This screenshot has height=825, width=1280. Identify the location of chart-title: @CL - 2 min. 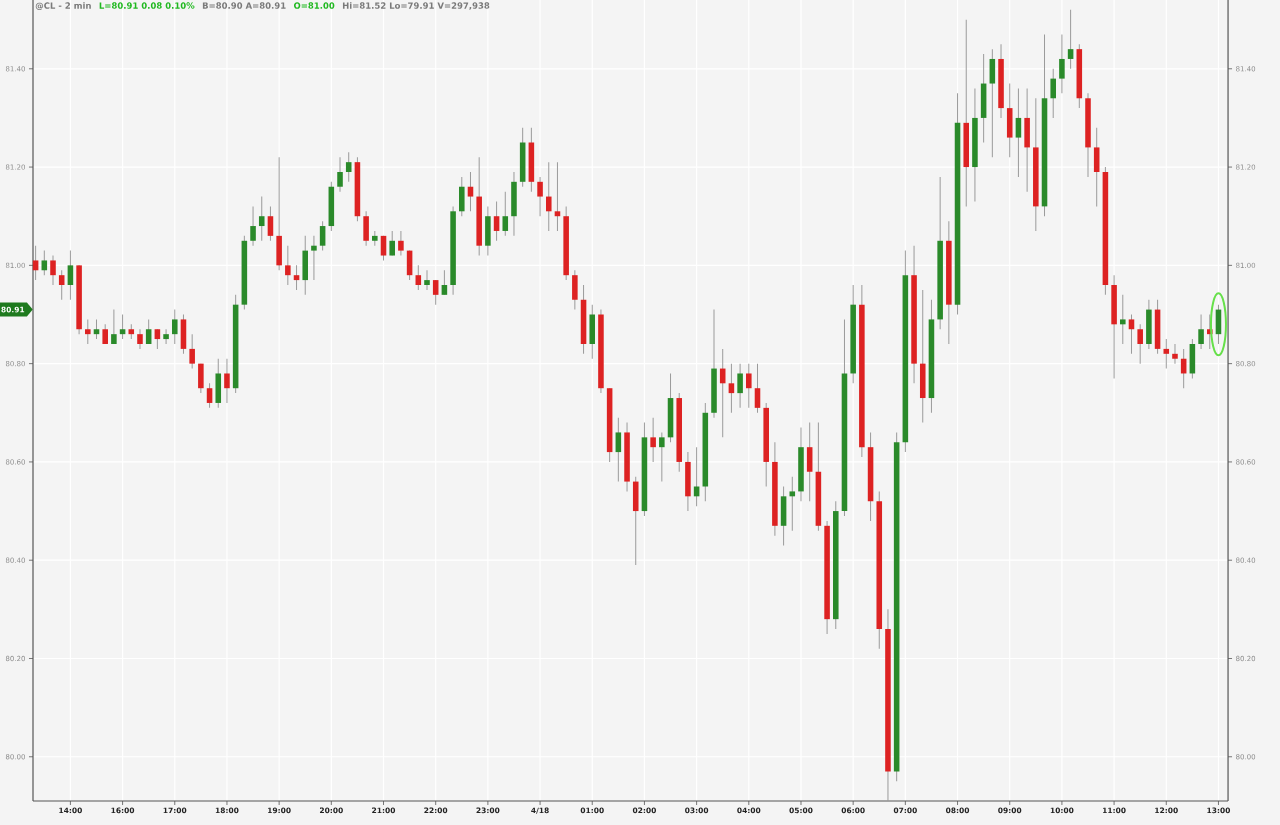
(63, 6).